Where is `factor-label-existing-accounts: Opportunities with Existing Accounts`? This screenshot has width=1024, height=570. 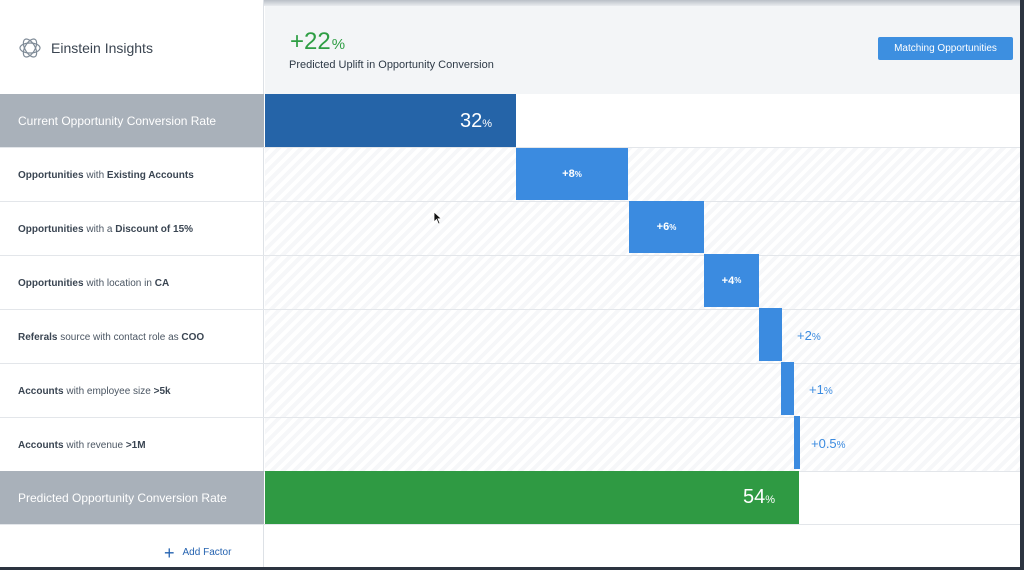
factor-label-existing-accounts: Opportunities with Existing Accounts is located at coordinates (106, 175).